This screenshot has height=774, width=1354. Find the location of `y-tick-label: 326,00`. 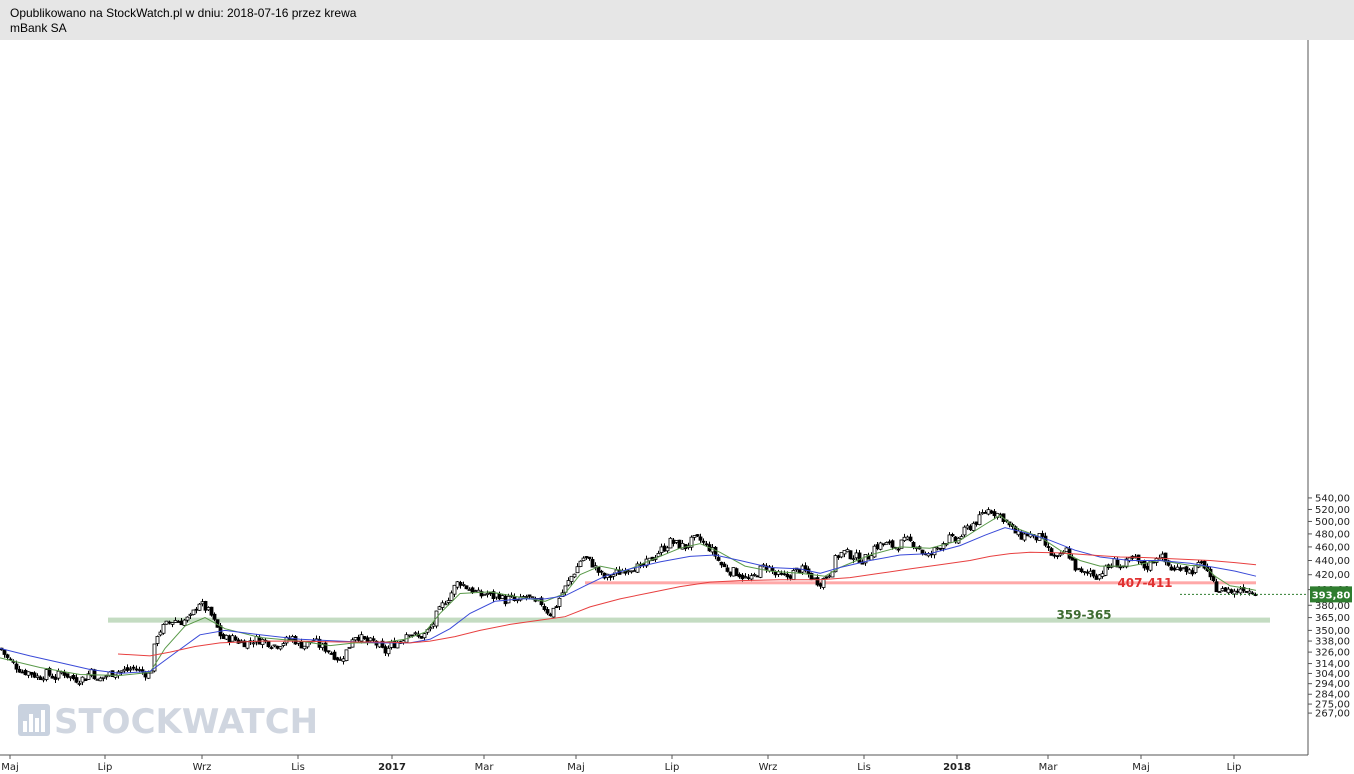

y-tick-label: 326,00 is located at coordinates (1332, 653).